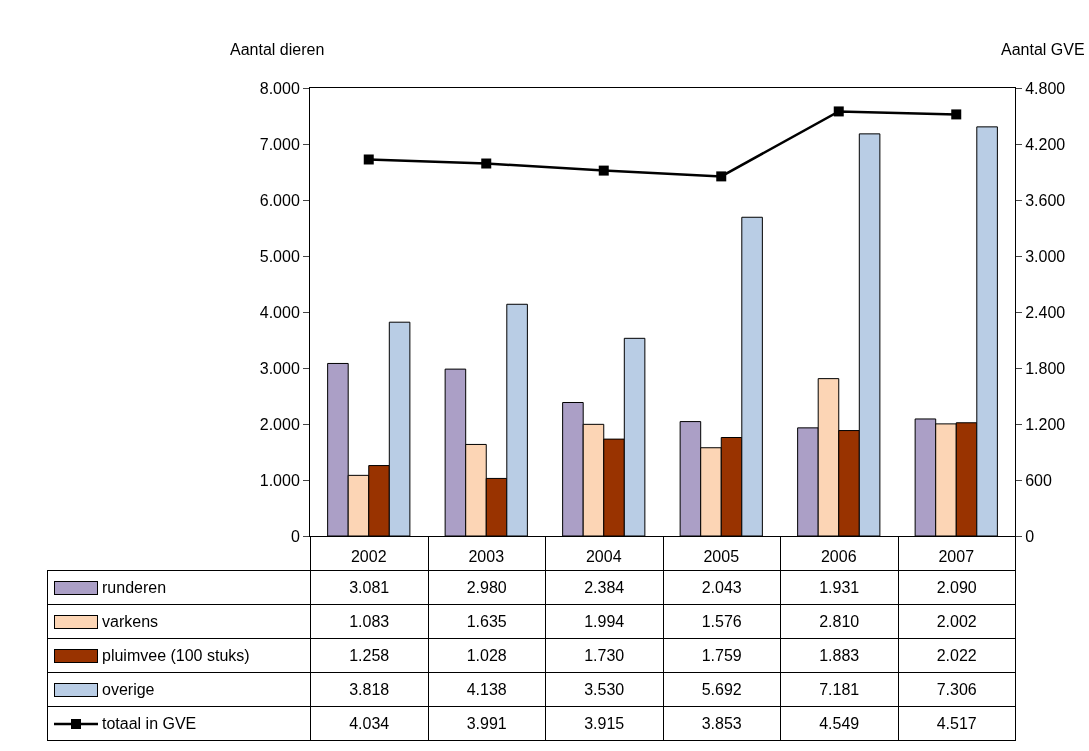  Describe the element at coordinates (487, 723) in the screenshot. I see `data-label: 3.991` at that location.